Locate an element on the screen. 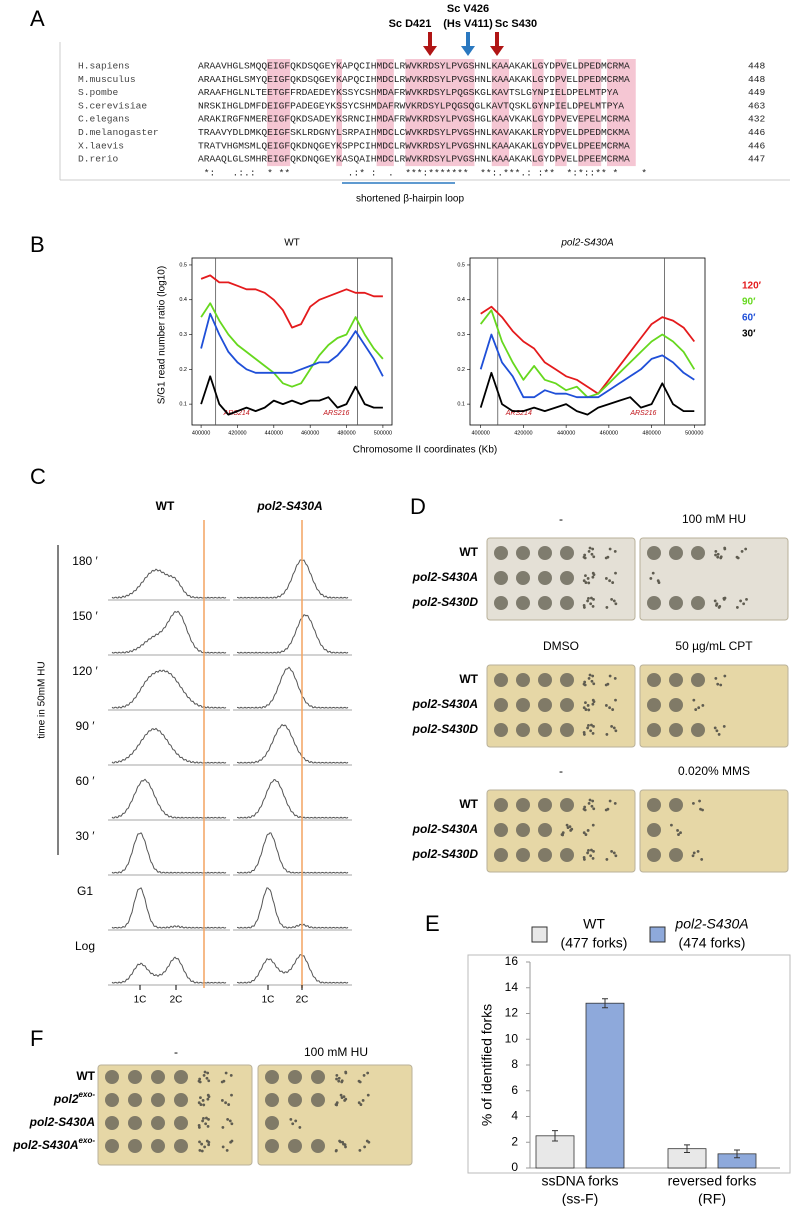  condition-label: - is located at coordinates (561, 519).